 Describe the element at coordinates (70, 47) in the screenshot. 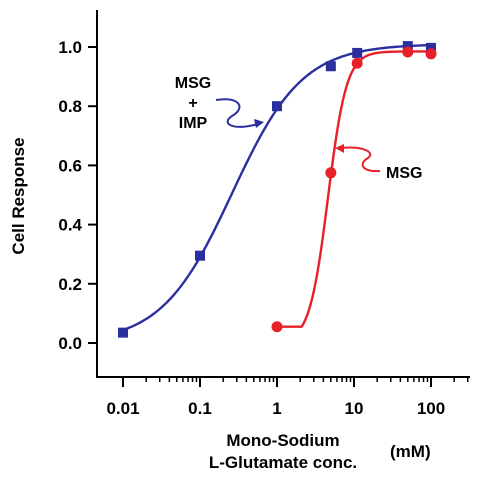

I see `y-tick-label: 1.0` at that location.